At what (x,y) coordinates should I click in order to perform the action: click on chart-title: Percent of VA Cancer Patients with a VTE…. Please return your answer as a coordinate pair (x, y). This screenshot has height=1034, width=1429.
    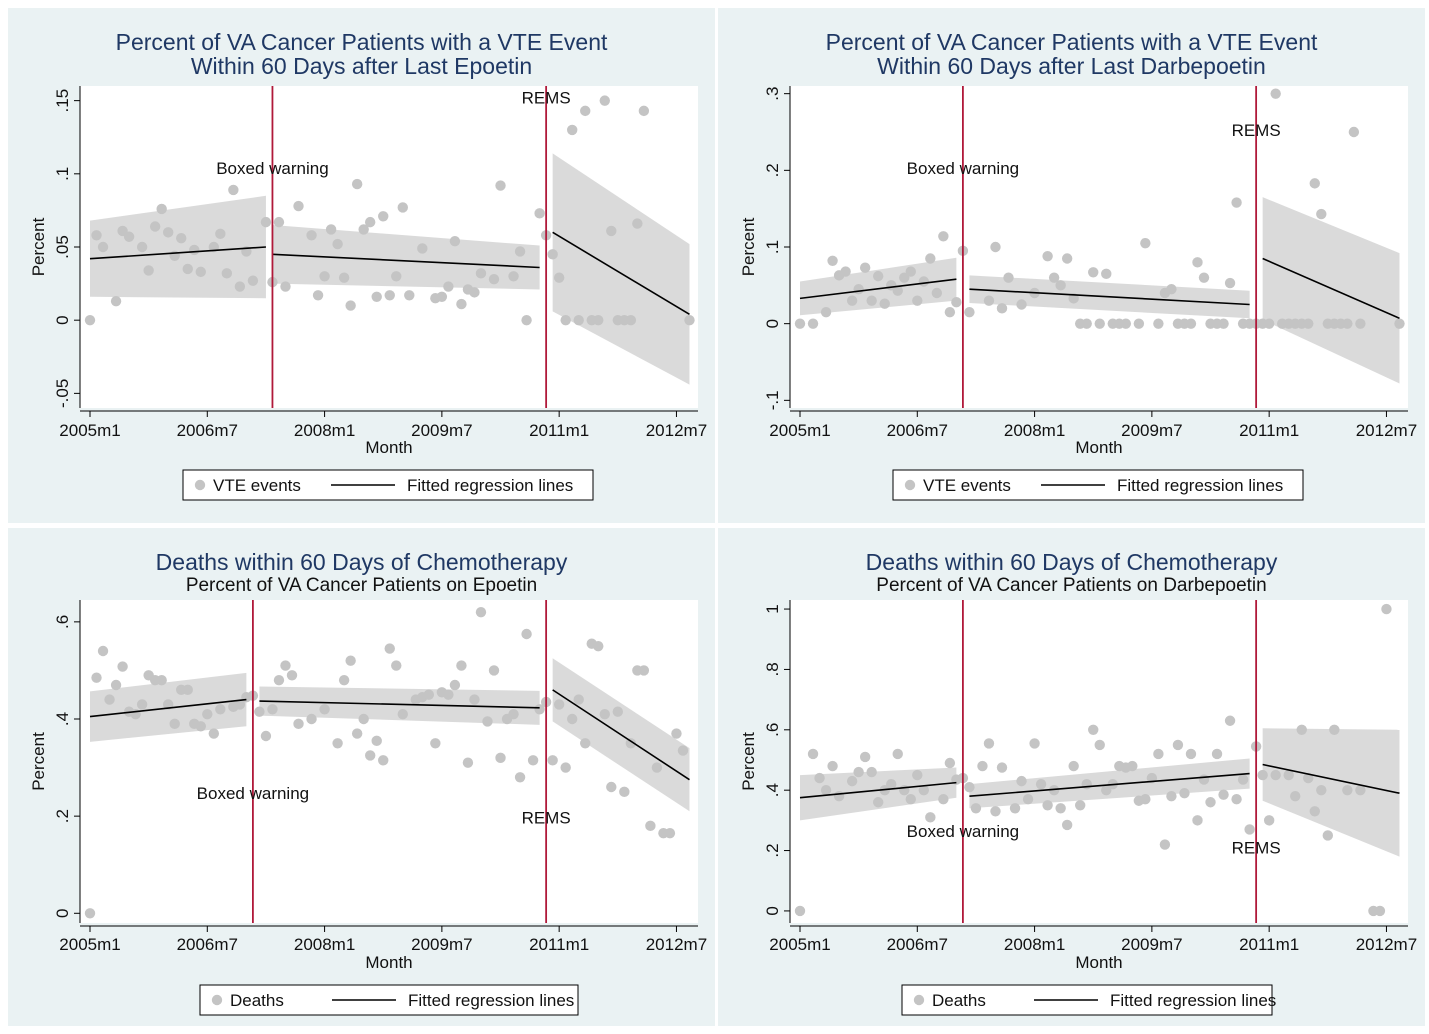
    Looking at the image, I should click on (1072, 42).